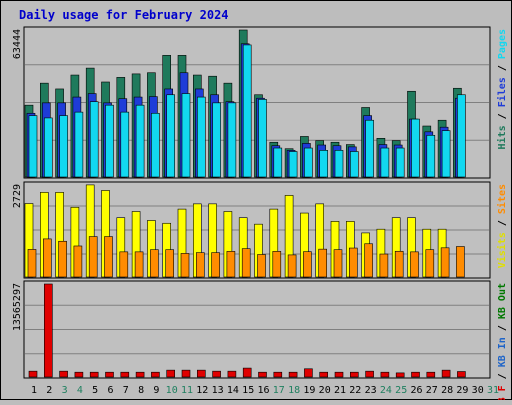 This screenshot has height=405, width=512. I want to click on legend-pages: Pages, so click(502, 44).